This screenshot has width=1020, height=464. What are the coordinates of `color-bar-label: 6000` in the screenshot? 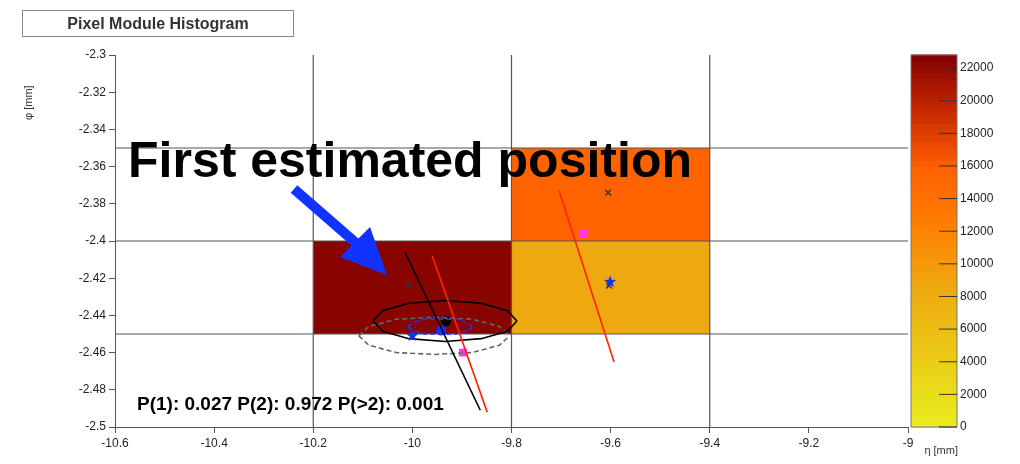 It's located at (974, 328).